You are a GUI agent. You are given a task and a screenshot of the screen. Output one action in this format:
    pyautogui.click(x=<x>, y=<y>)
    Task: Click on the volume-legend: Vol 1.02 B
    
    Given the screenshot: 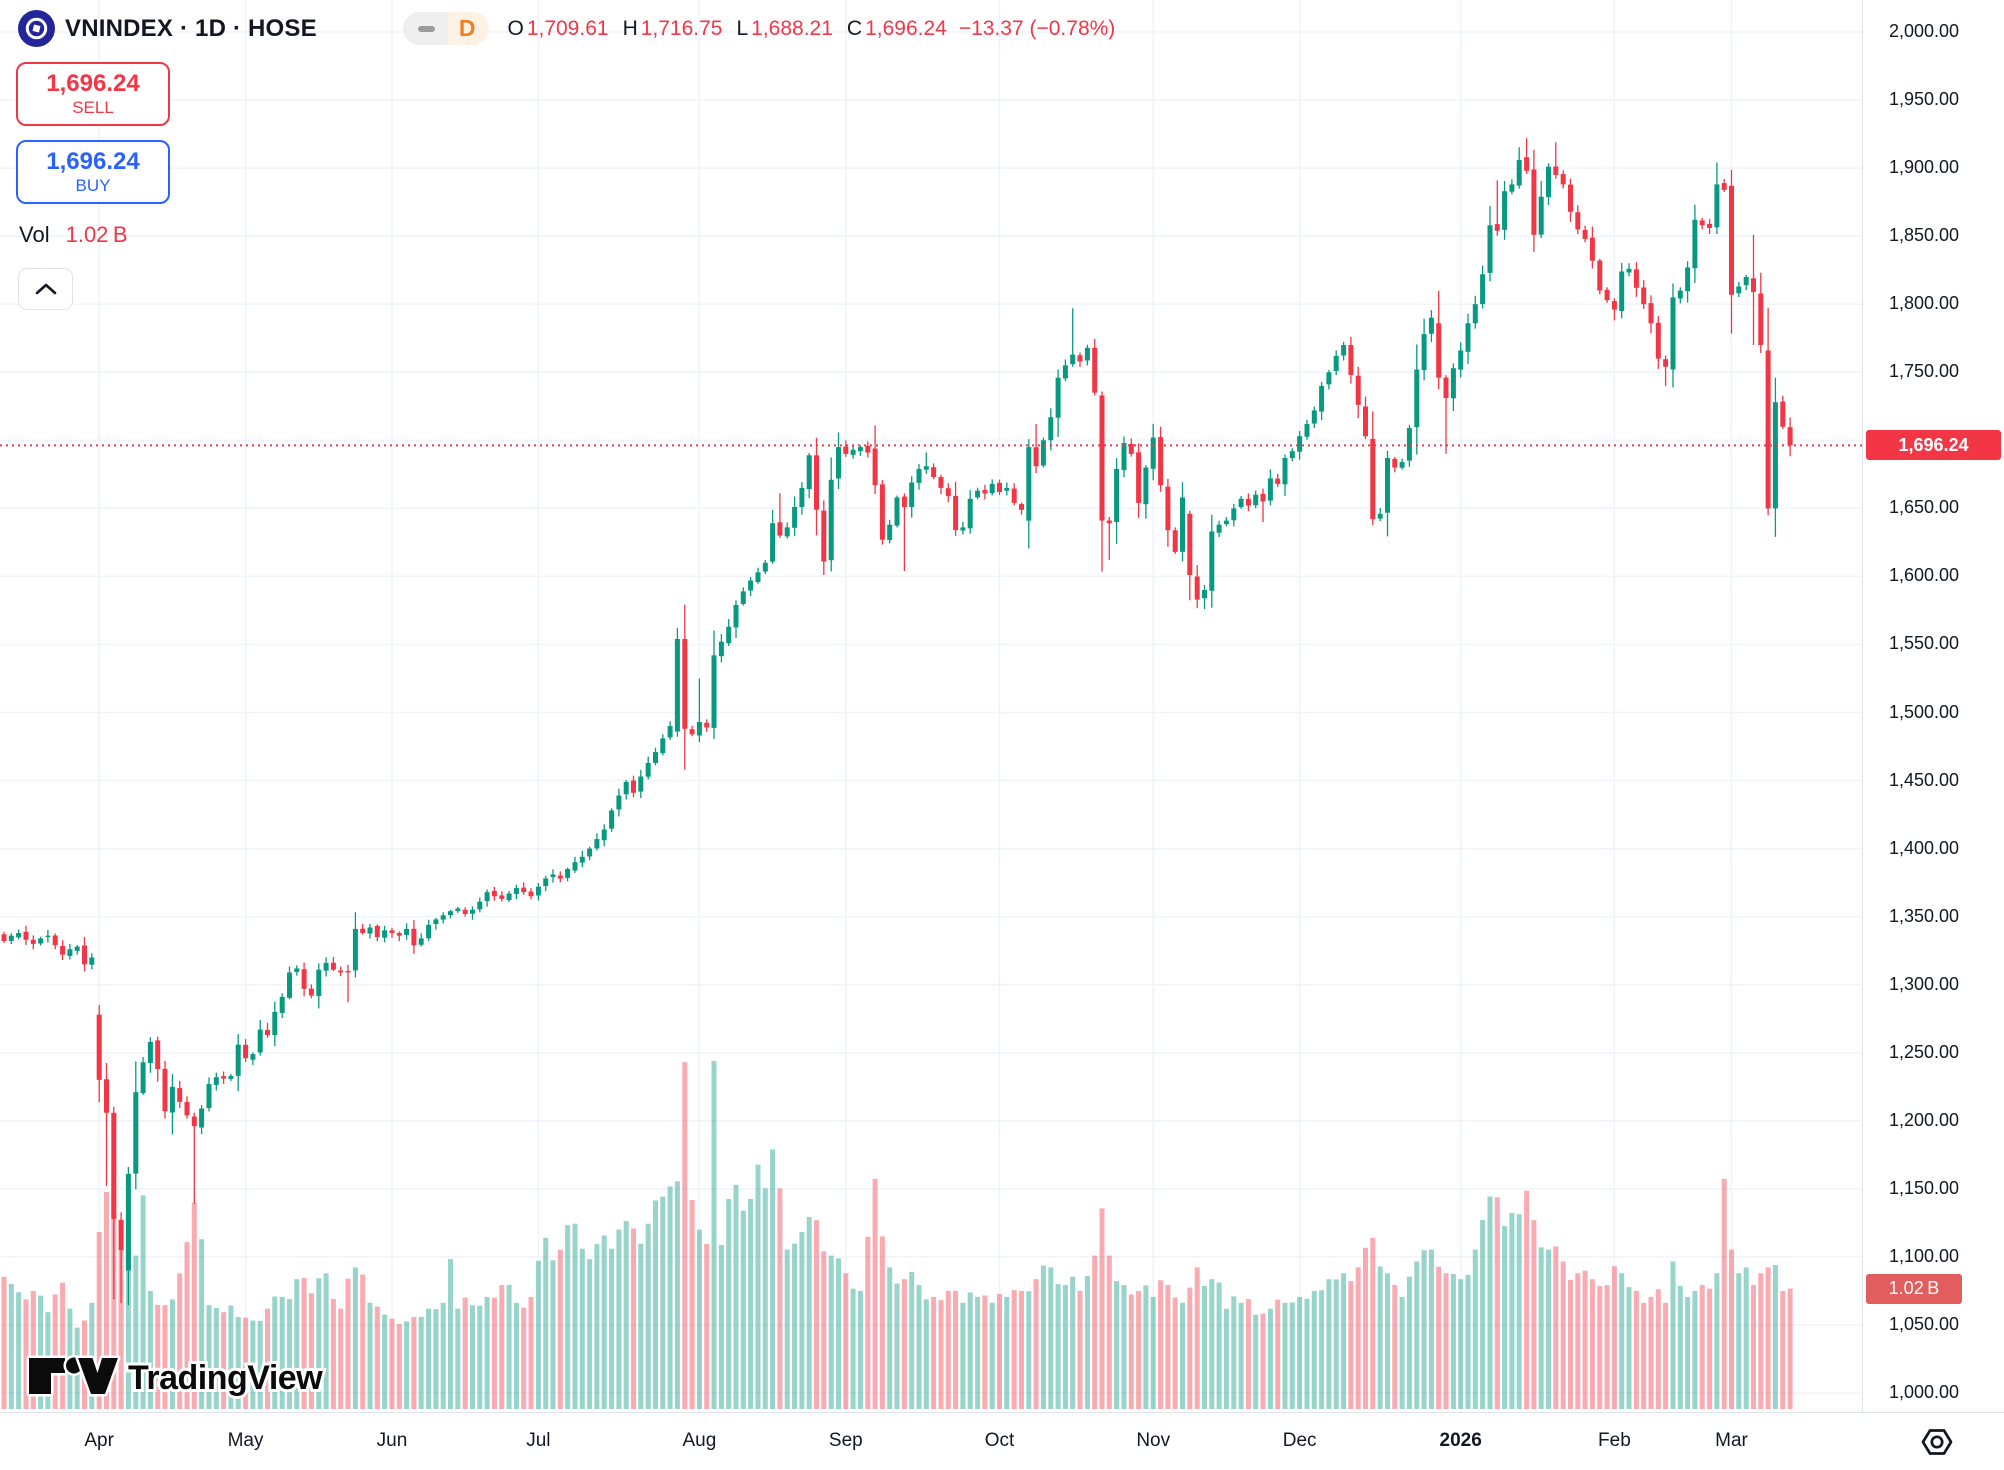 What is the action you would take?
    pyautogui.click(x=73, y=235)
    